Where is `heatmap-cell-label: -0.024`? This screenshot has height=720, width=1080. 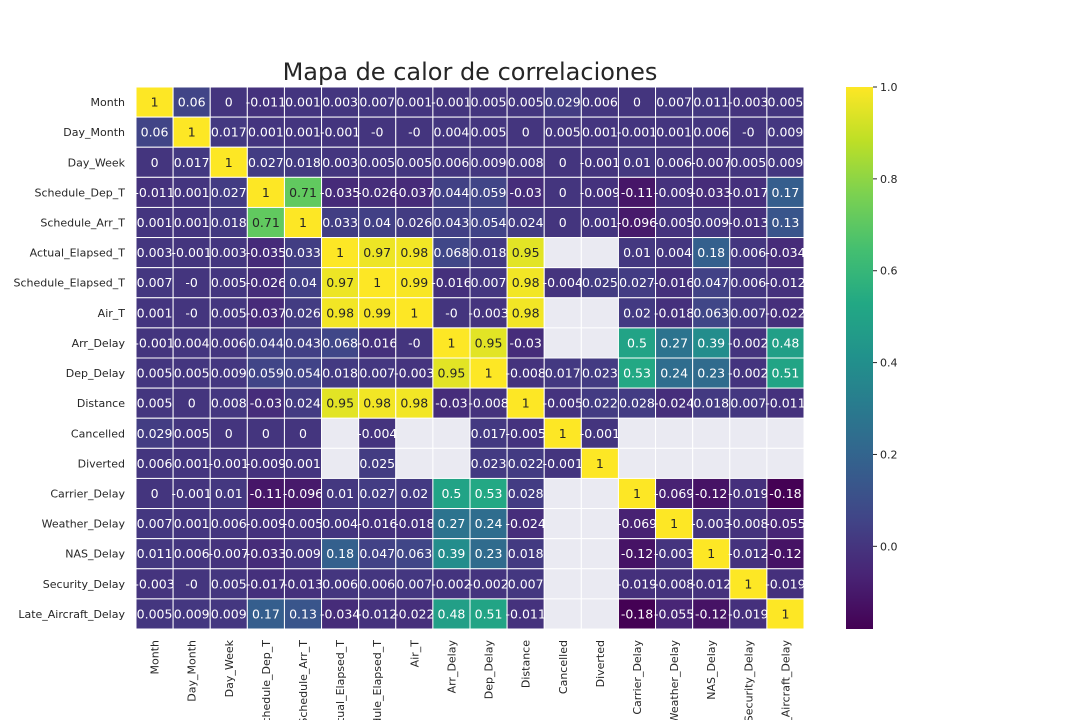 heatmap-cell-label: -0.024 is located at coordinates (674, 403).